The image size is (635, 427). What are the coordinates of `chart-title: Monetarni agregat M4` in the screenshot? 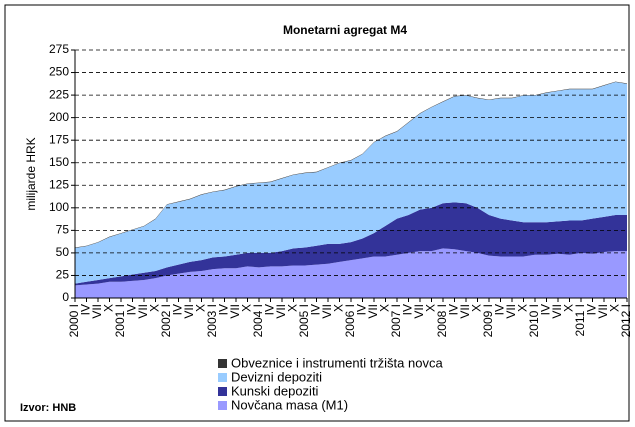 It's located at (345, 30).